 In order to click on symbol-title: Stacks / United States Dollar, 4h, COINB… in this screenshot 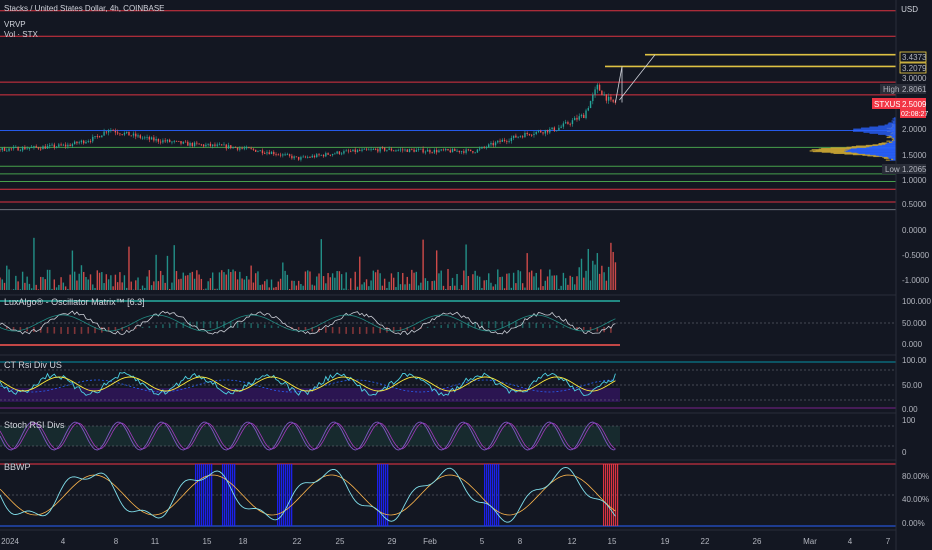, I will do `click(84, 8)`.